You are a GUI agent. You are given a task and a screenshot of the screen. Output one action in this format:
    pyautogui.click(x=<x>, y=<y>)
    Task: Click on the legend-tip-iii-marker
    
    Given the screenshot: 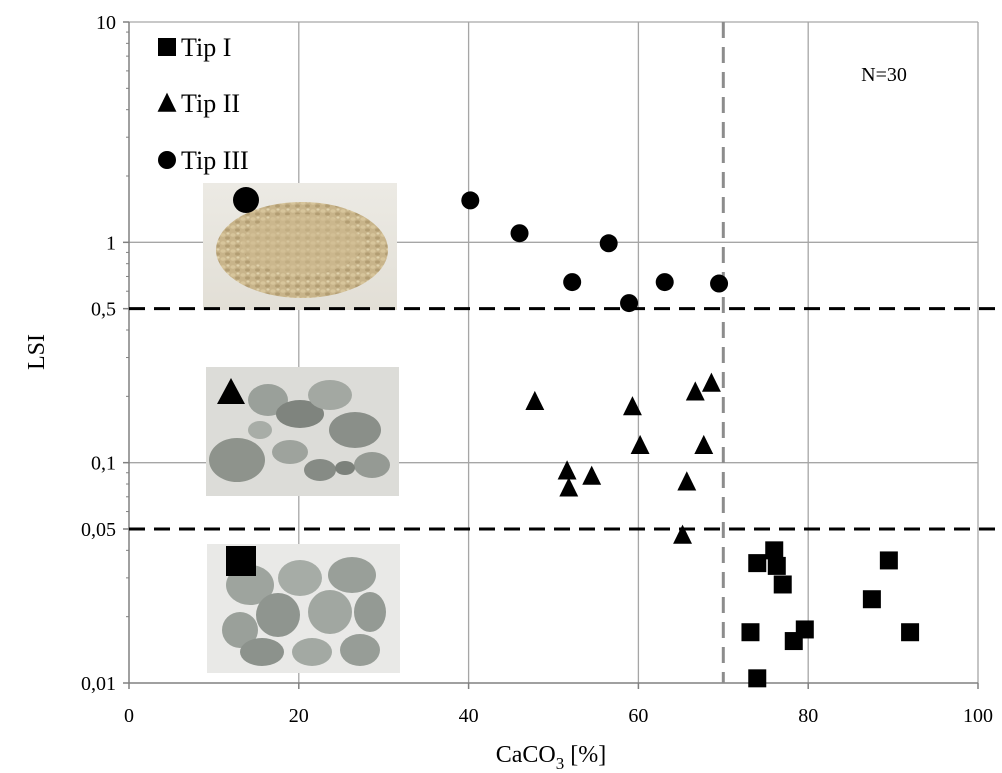 What is the action you would take?
    pyautogui.click(x=167, y=160)
    